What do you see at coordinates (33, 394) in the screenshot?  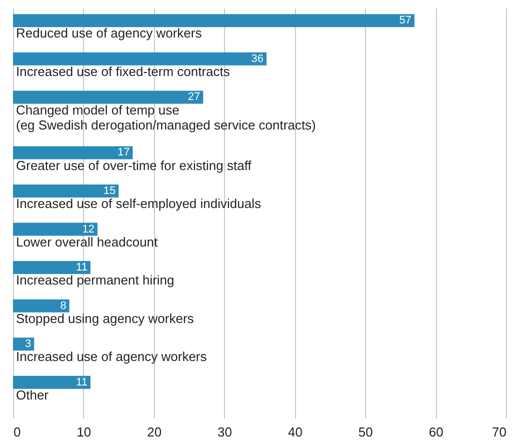 I see `y-tick-label: Other` at bounding box center [33, 394].